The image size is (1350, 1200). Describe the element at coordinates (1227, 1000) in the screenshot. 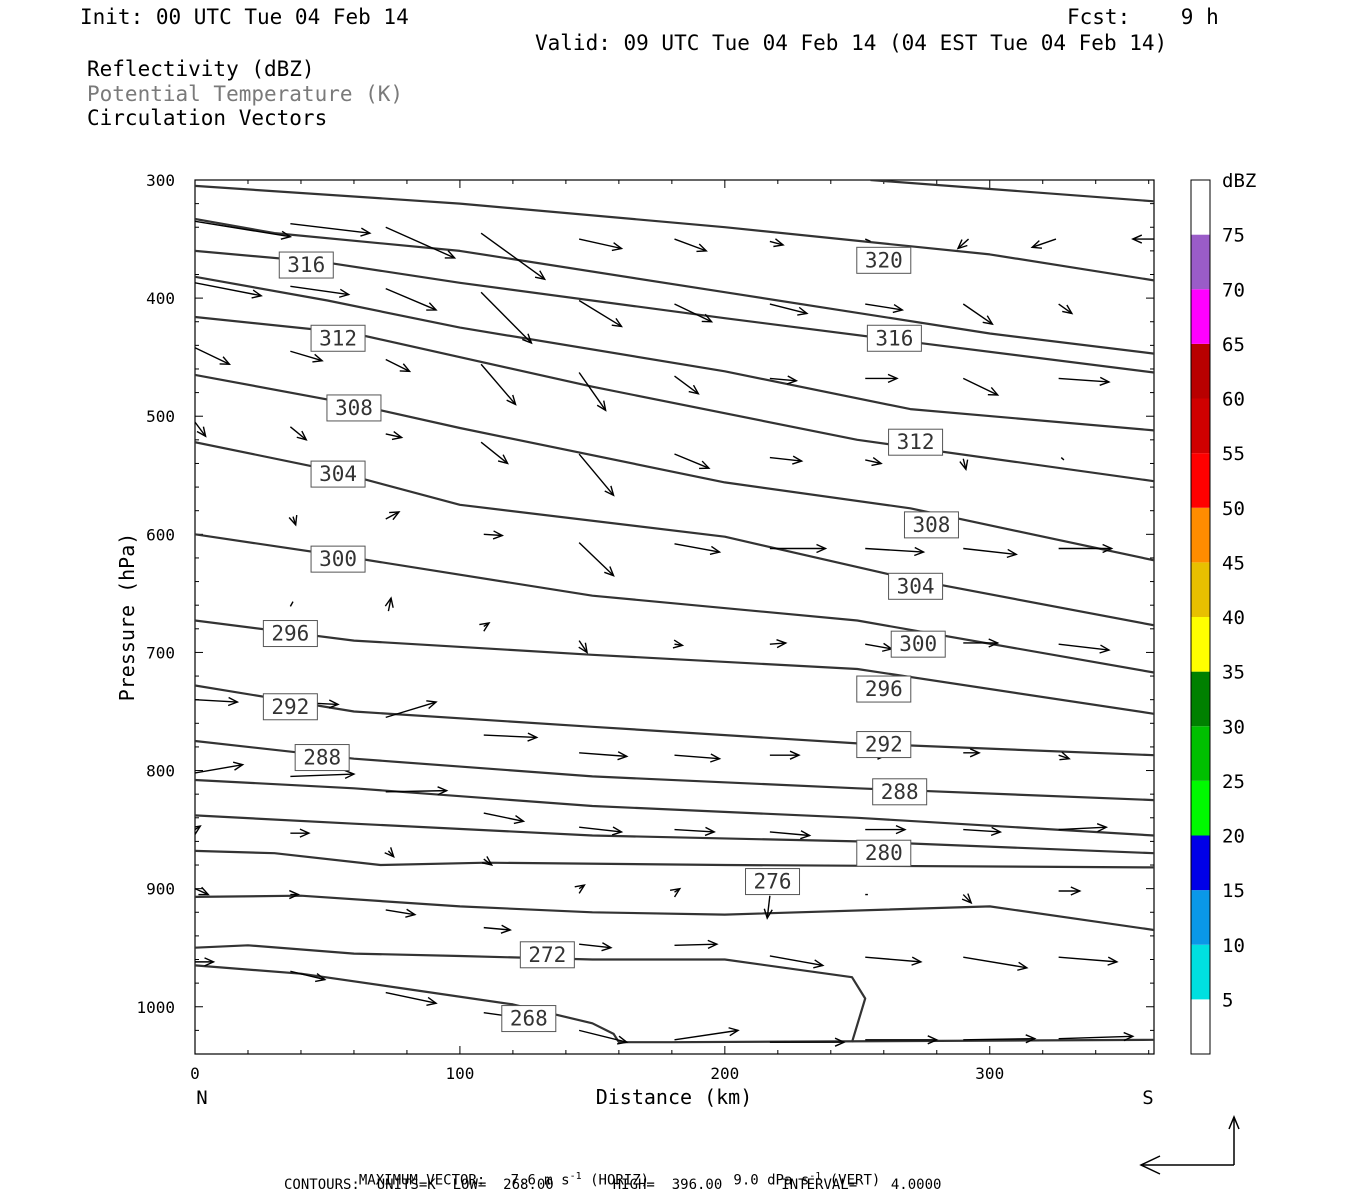

I see `colorbar-level-label: 5` at that location.